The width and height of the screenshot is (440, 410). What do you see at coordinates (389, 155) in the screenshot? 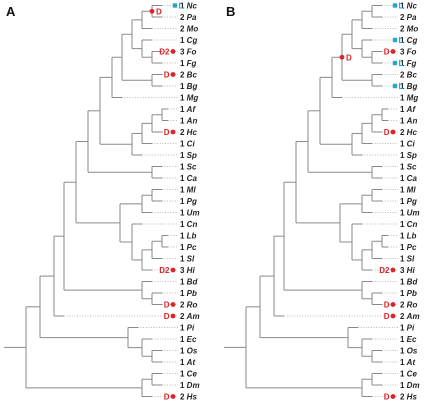
I see `leaf-sp: 1 Sp` at bounding box center [389, 155].